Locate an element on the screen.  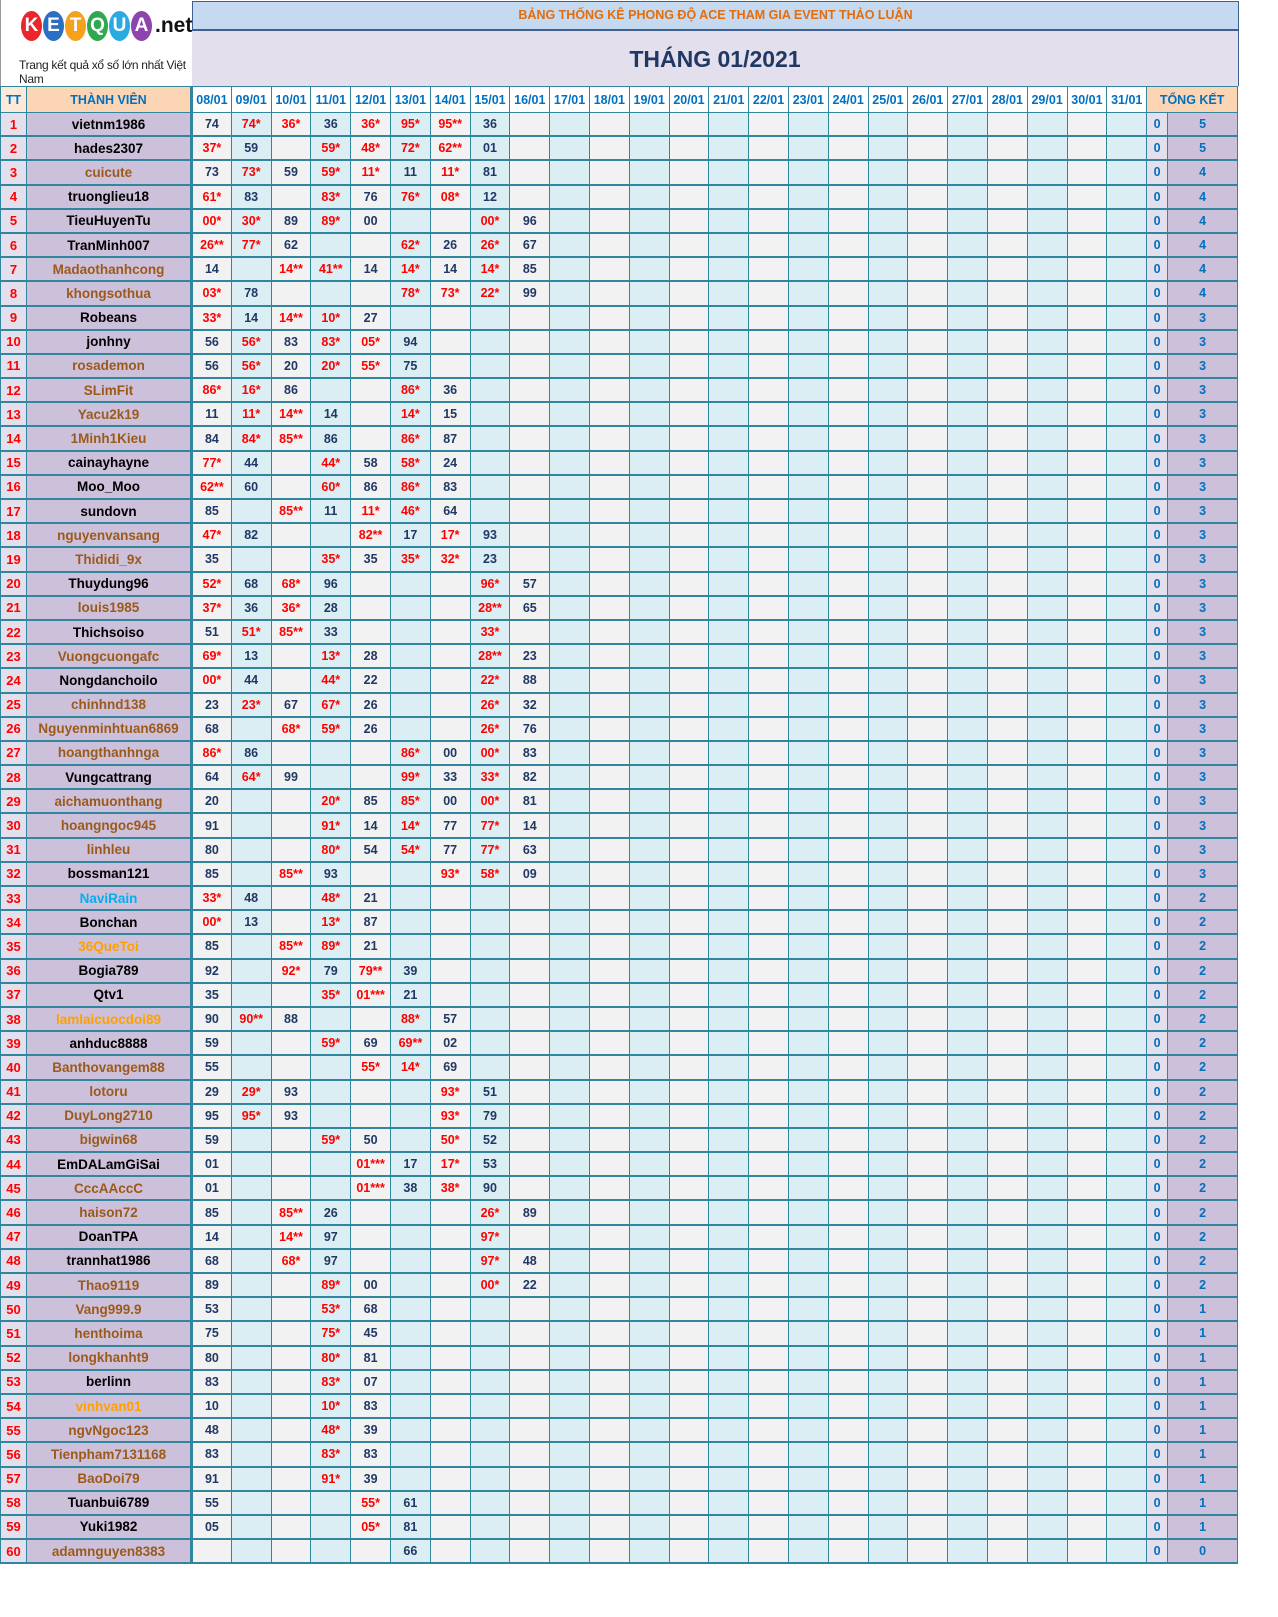
score-cell: 62** is located at coordinates (450, 148).